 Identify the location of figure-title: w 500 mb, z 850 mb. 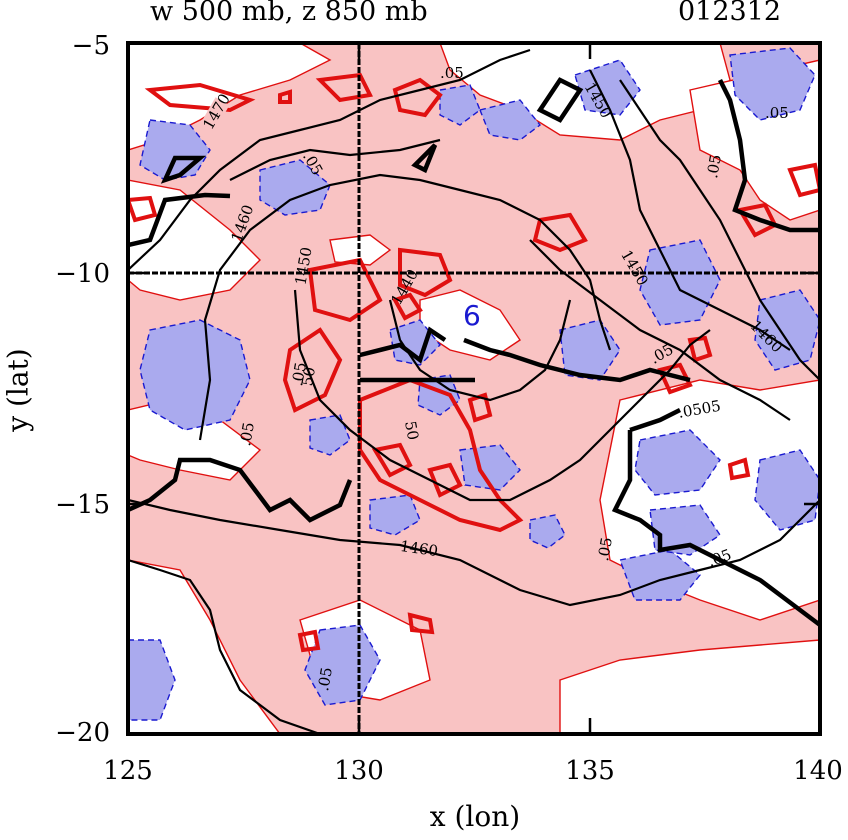
(289, 13).